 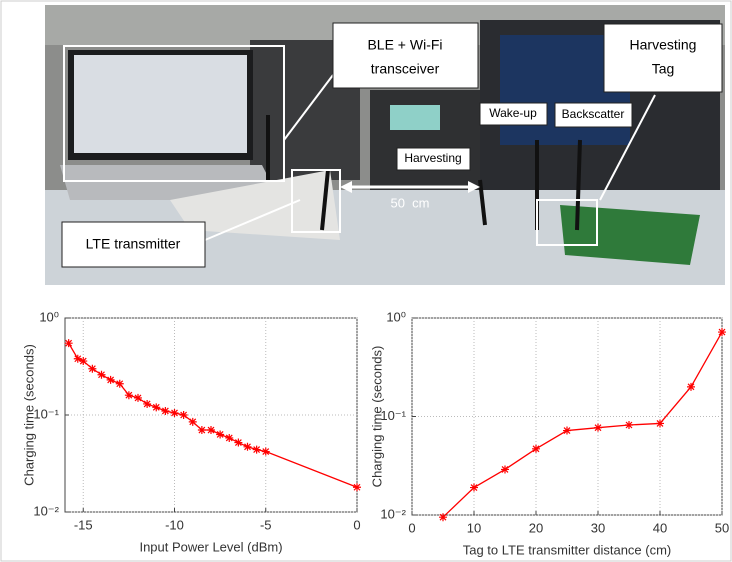 I want to click on photo-screen, so click(x=415, y=117).